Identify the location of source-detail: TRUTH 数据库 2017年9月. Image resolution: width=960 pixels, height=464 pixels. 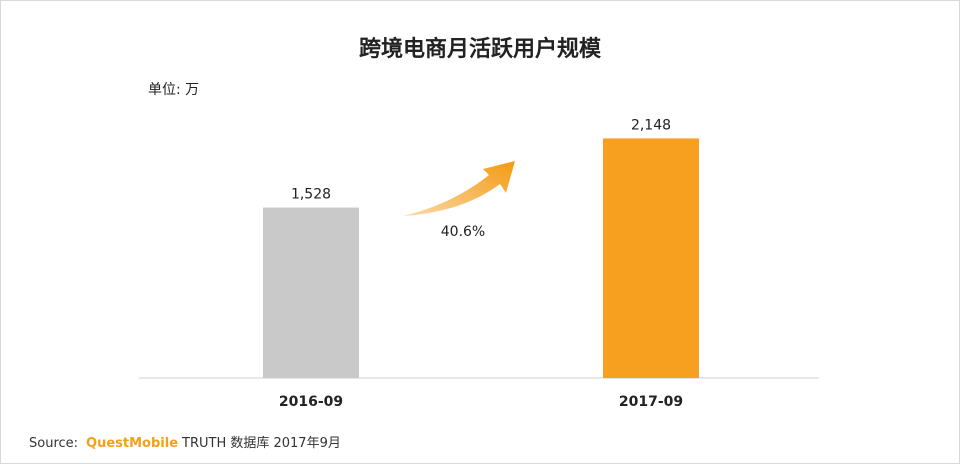
(261, 443).